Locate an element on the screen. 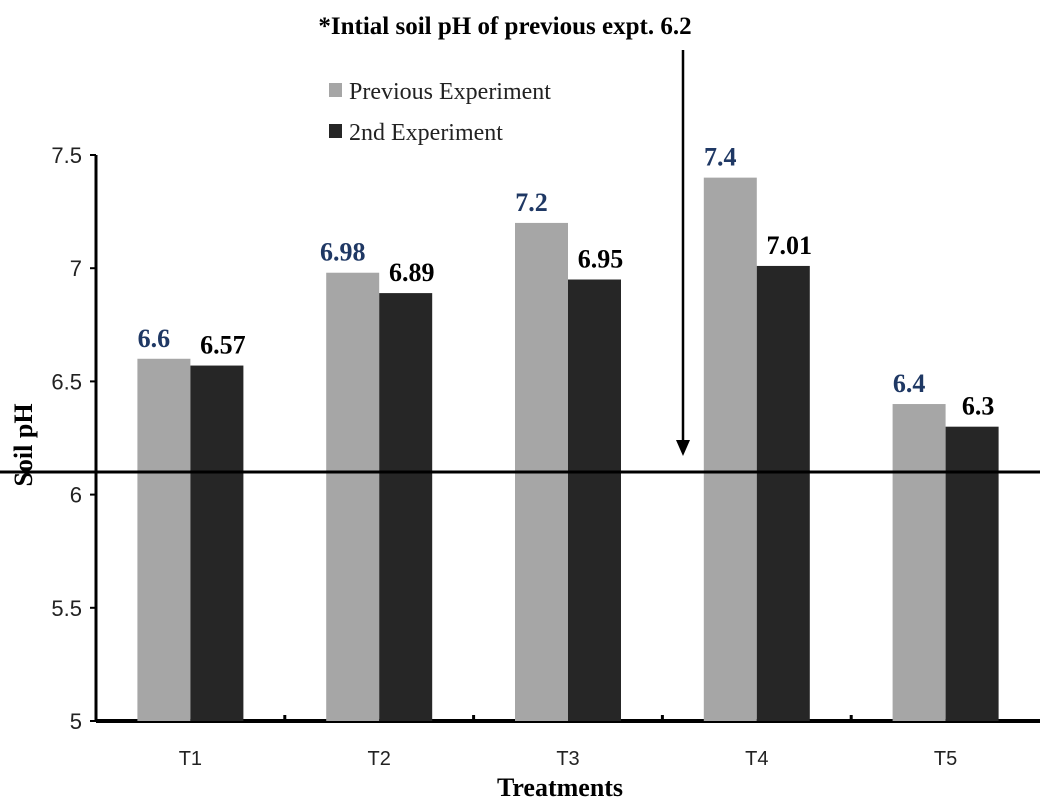 The image size is (1040, 801). y-tick-label: 5 is located at coordinates (76, 721).